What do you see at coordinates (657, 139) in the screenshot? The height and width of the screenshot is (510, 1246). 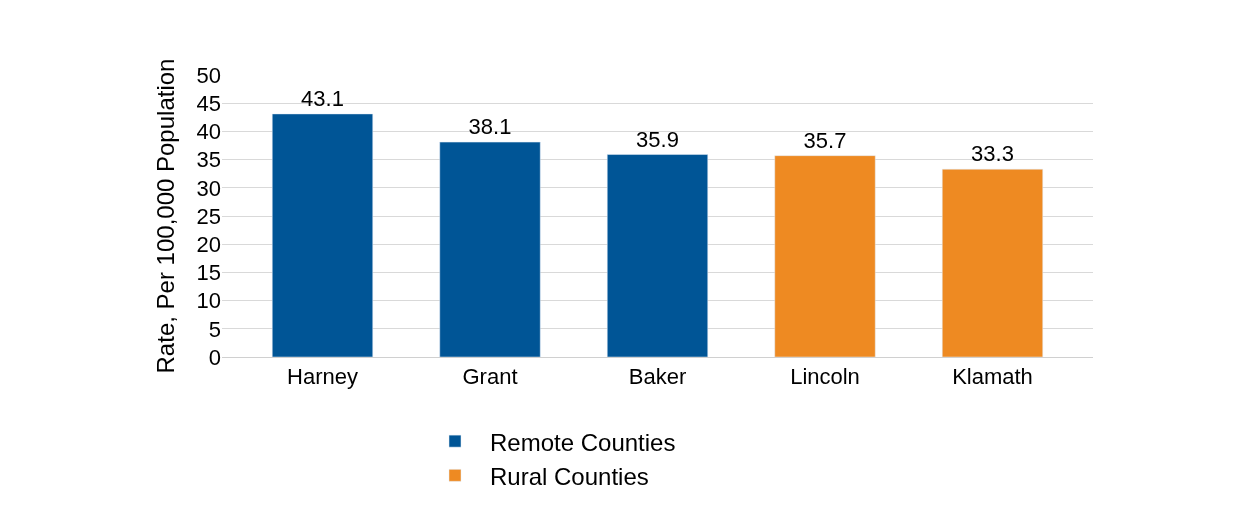 I see `data-label: 35.9` at bounding box center [657, 139].